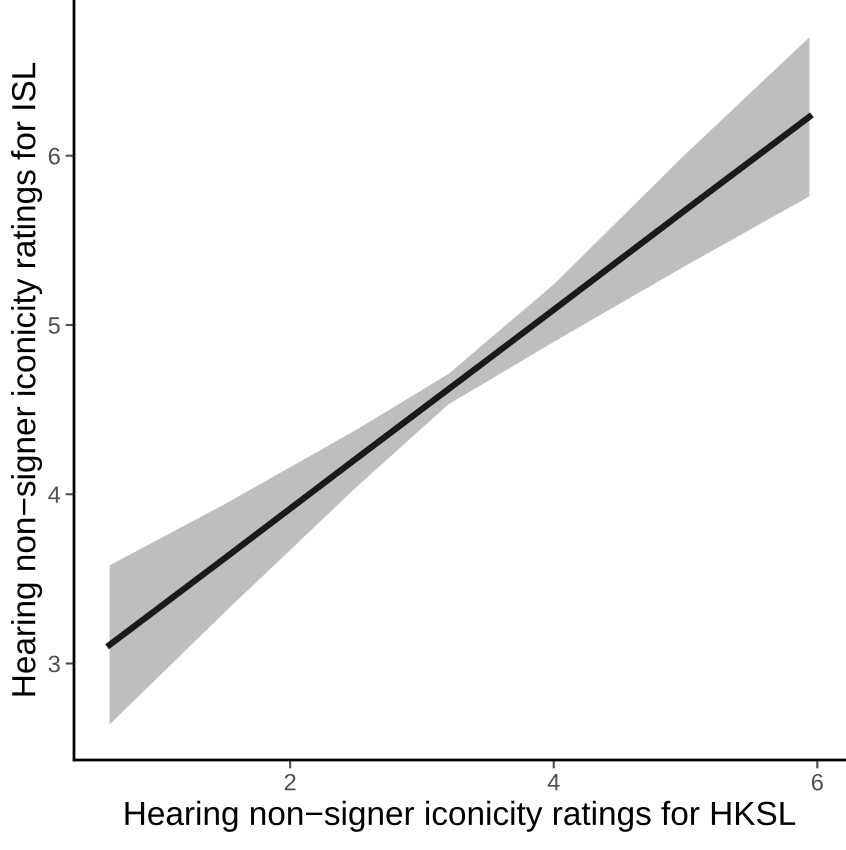 This screenshot has height=850, width=846. I want to click on y-axis-title: Hearing non−signer iconicity ratings for ISL, so click(26, 379).